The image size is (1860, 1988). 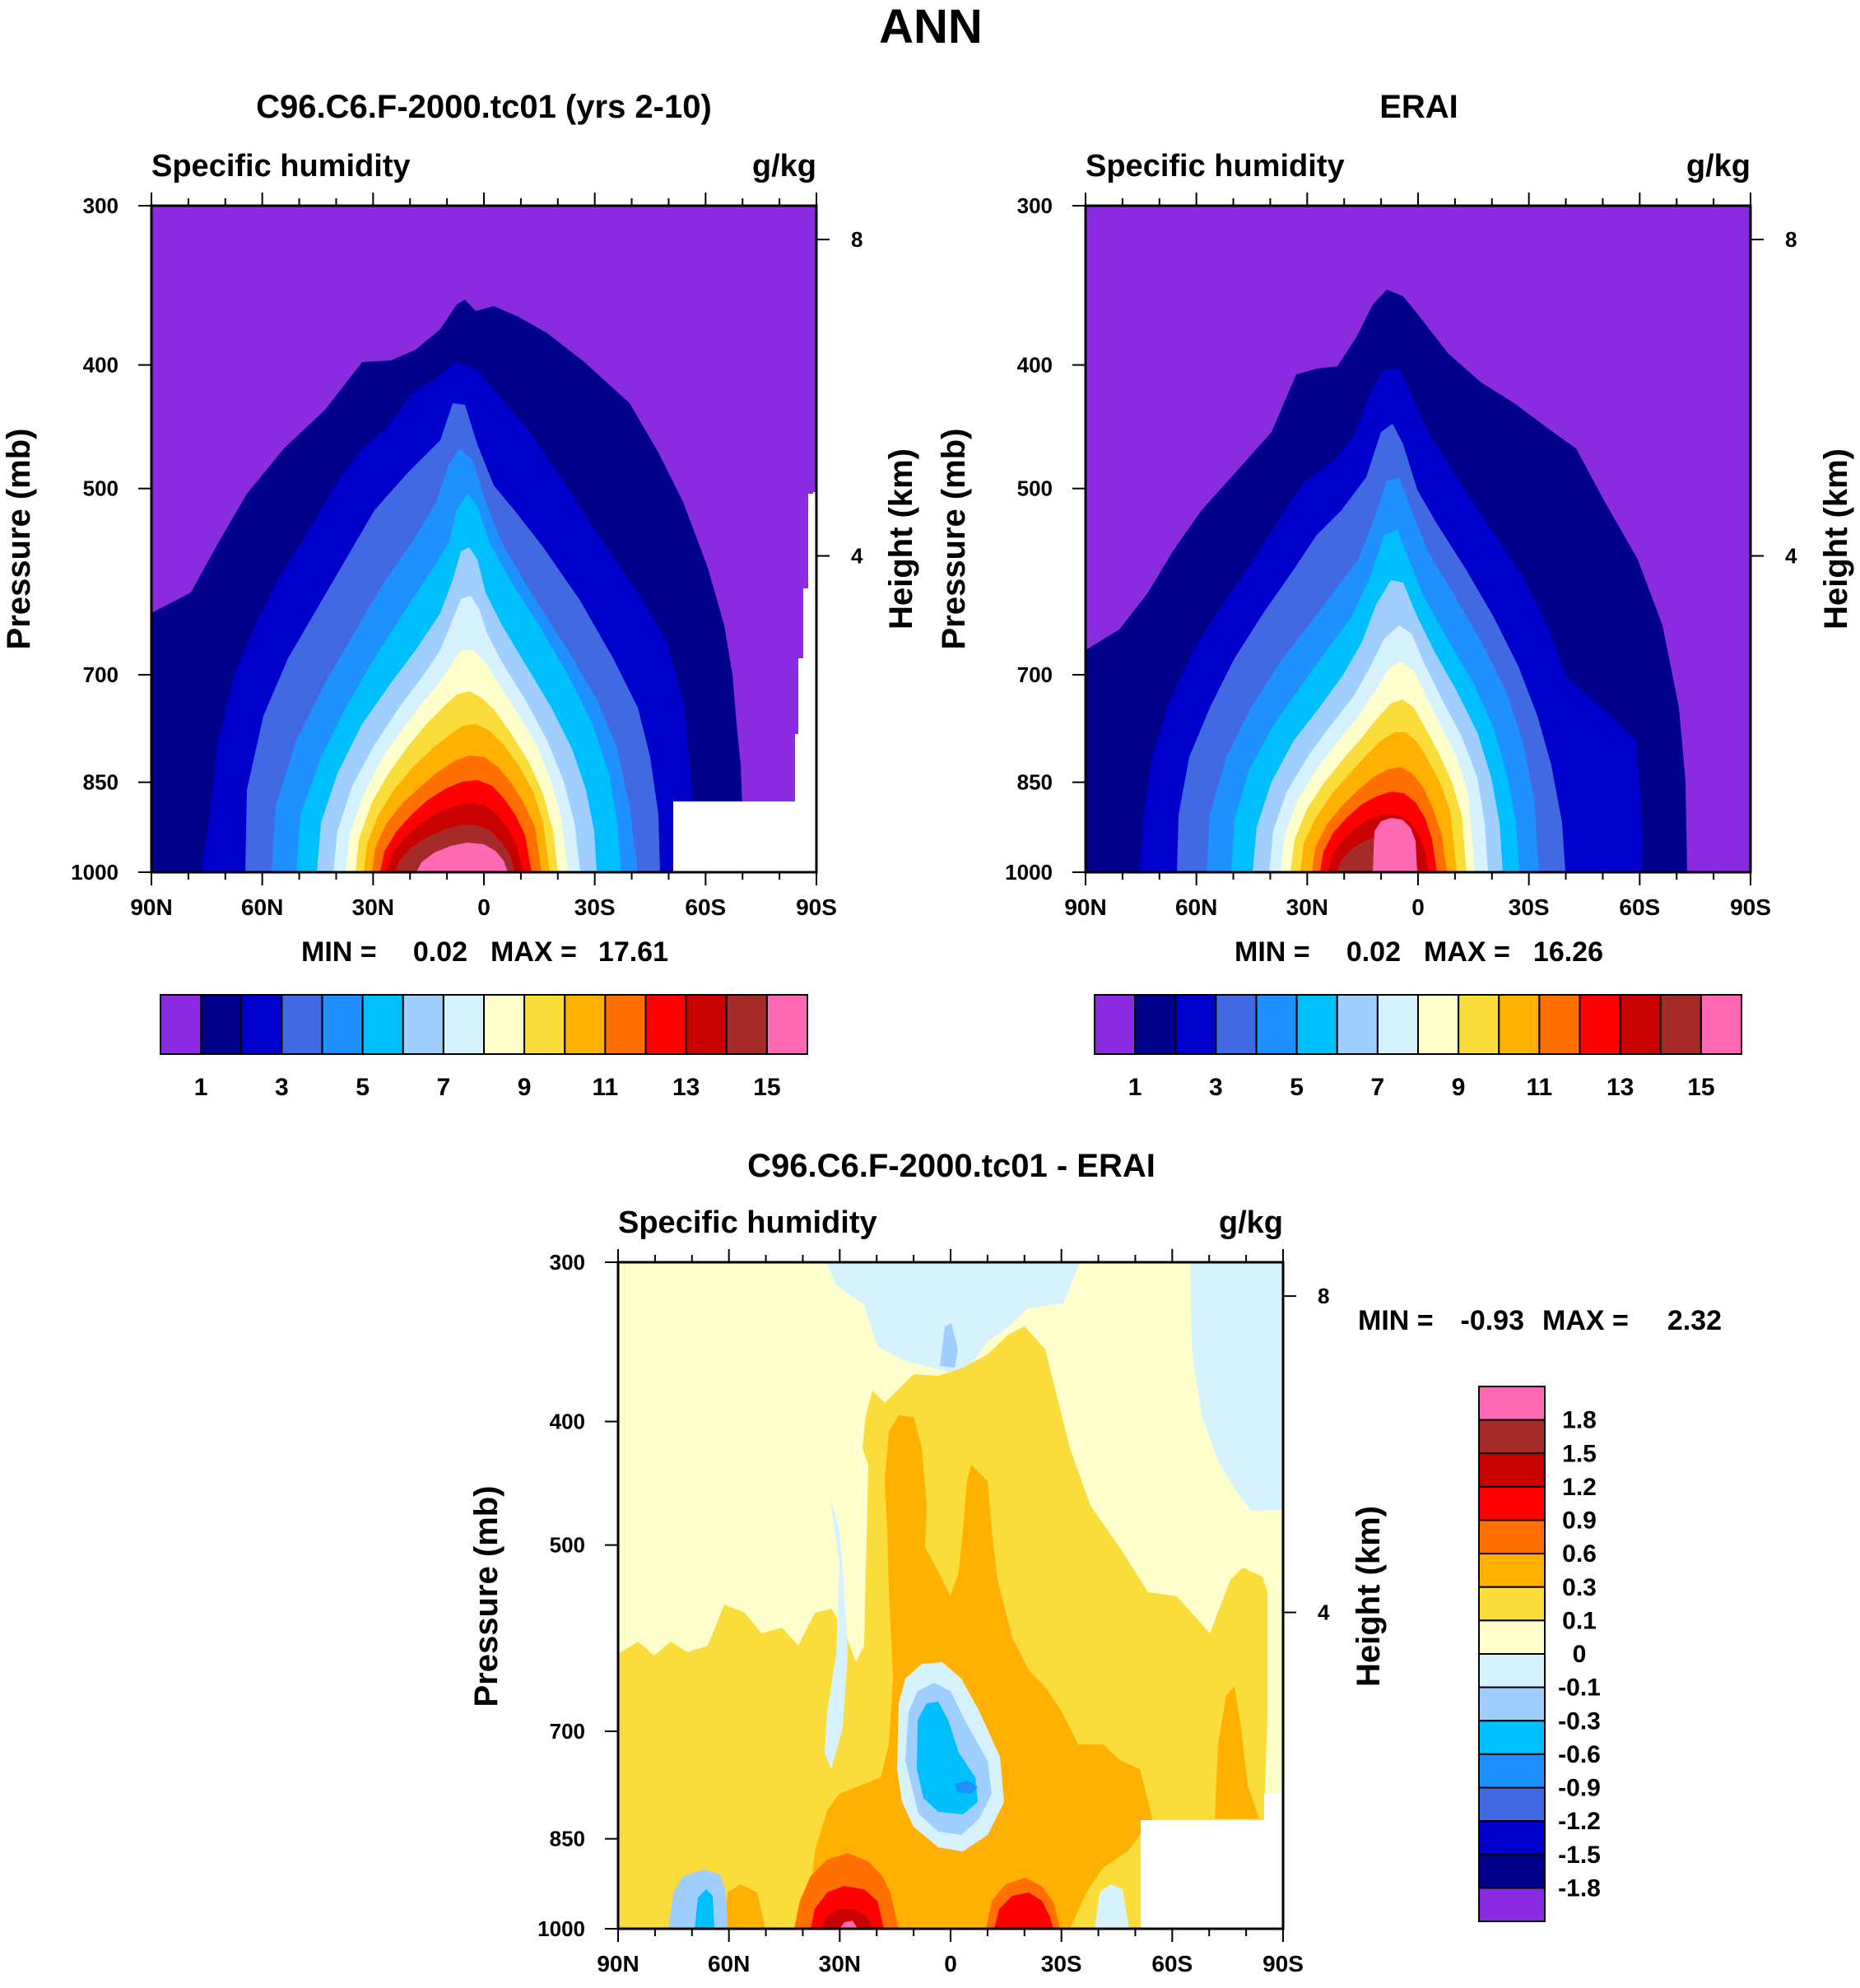 What do you see at coordinates (1237, 1752) in the screenshot?
I see `fill-orange-right` at bounding box center [1237, 1752].